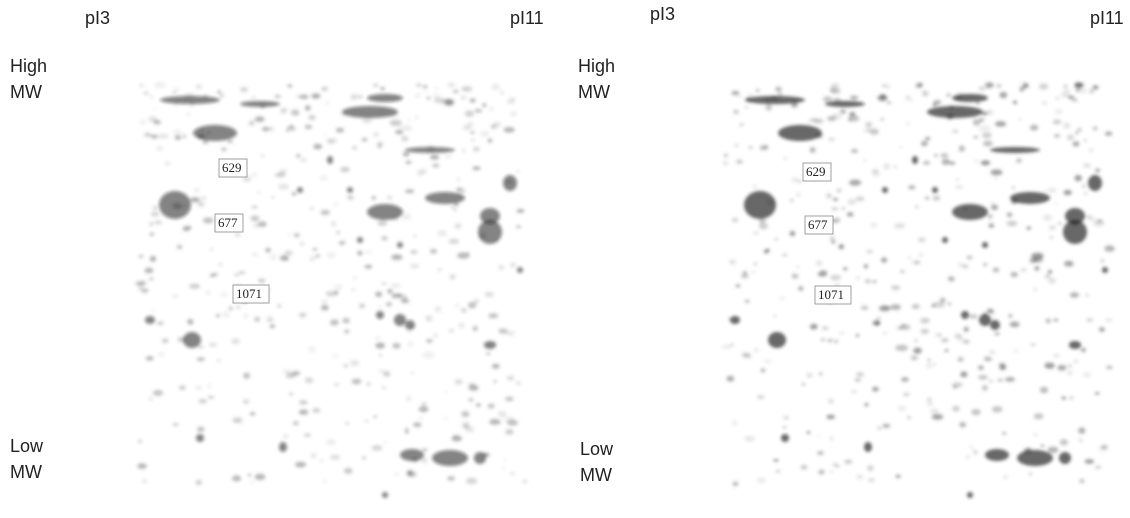 Image resolution: width=1130 pixels, height=518 pixels. Describe the element at coordinates (27, 446) in the screenshot. I see `low-mw-label: Low` at that location.